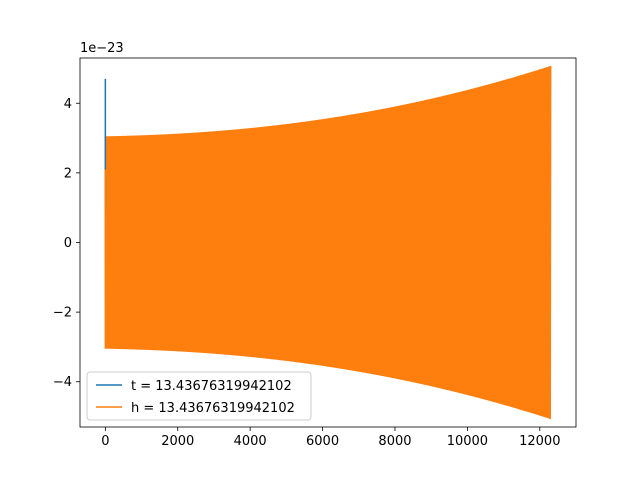  I want to click on x-tick-label: 0, so click(105, 441).